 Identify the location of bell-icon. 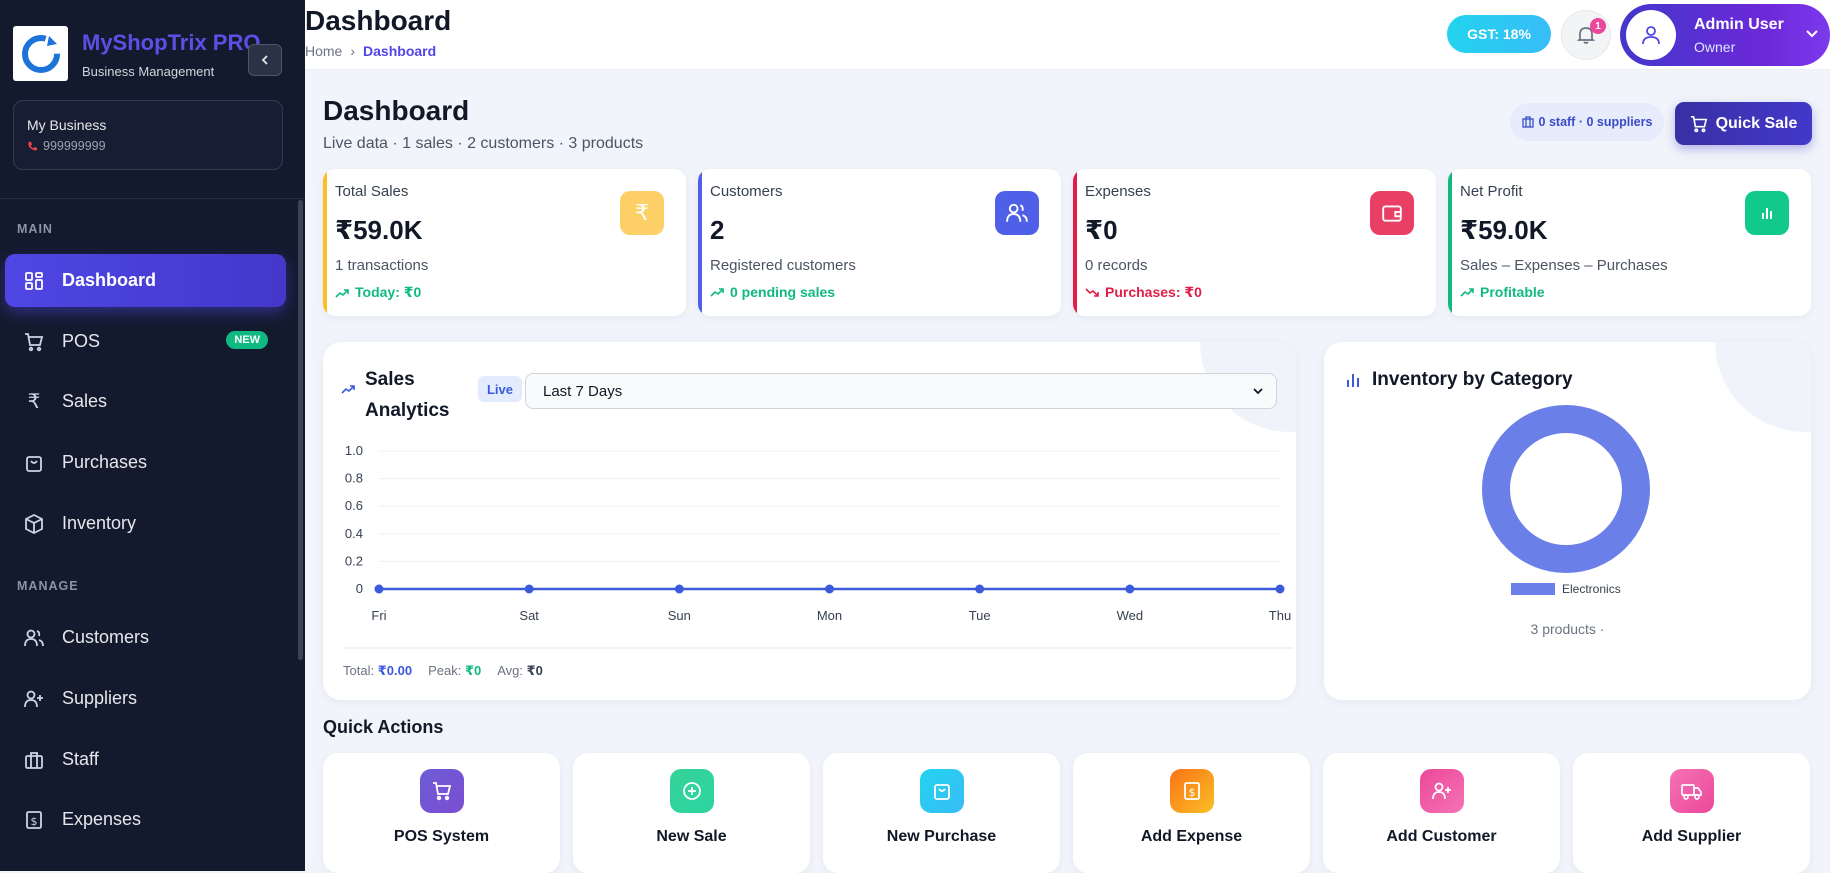
(1586, 35).